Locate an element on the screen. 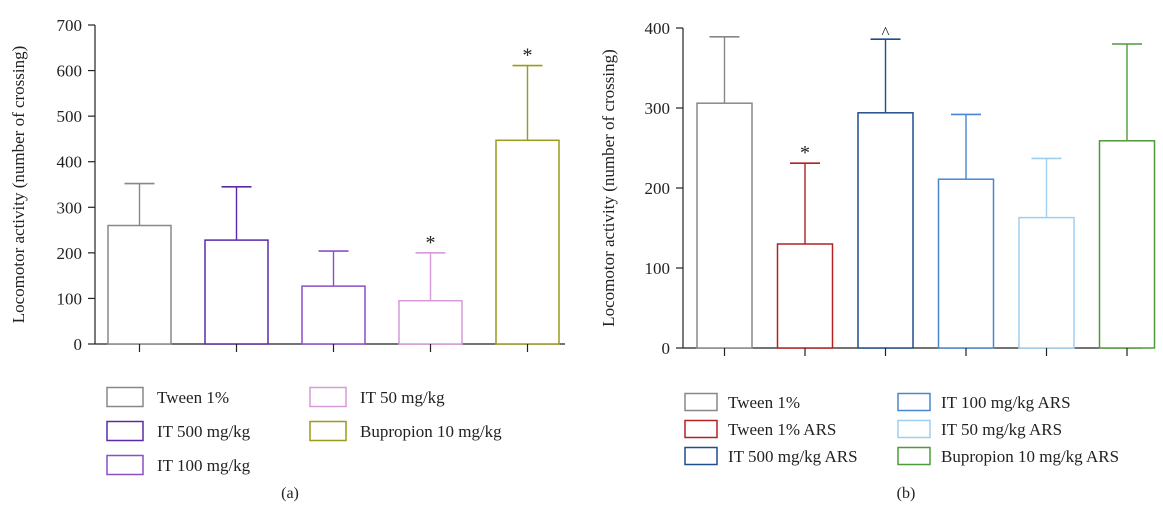 The height and width of the screenshot is (514, 1163). panel-a-legend-label: IT 100 mg/kg is located at coordinates (204, 465).